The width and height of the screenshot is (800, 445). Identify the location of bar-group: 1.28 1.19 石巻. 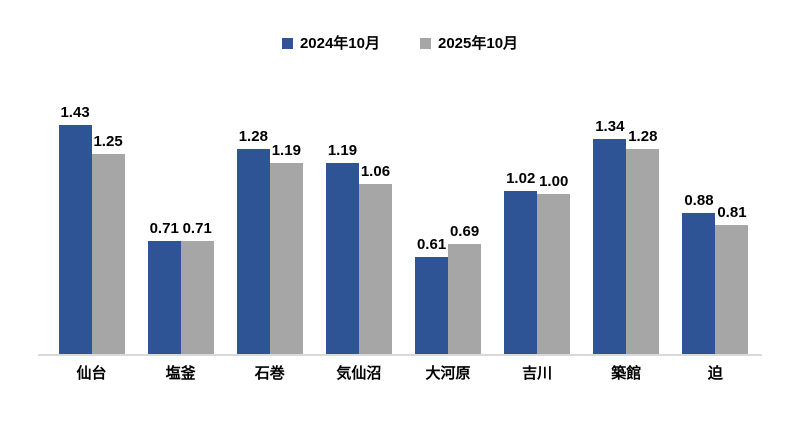
(269, 223).